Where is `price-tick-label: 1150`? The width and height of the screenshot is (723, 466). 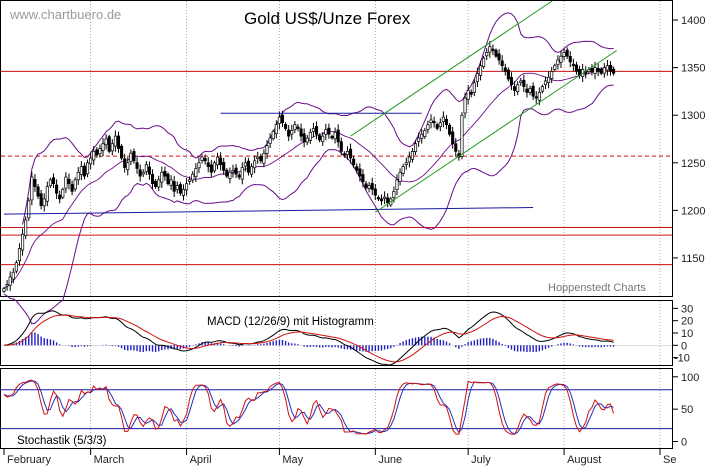 price-tick-label: 1150 is located at coordinates (693, 259).